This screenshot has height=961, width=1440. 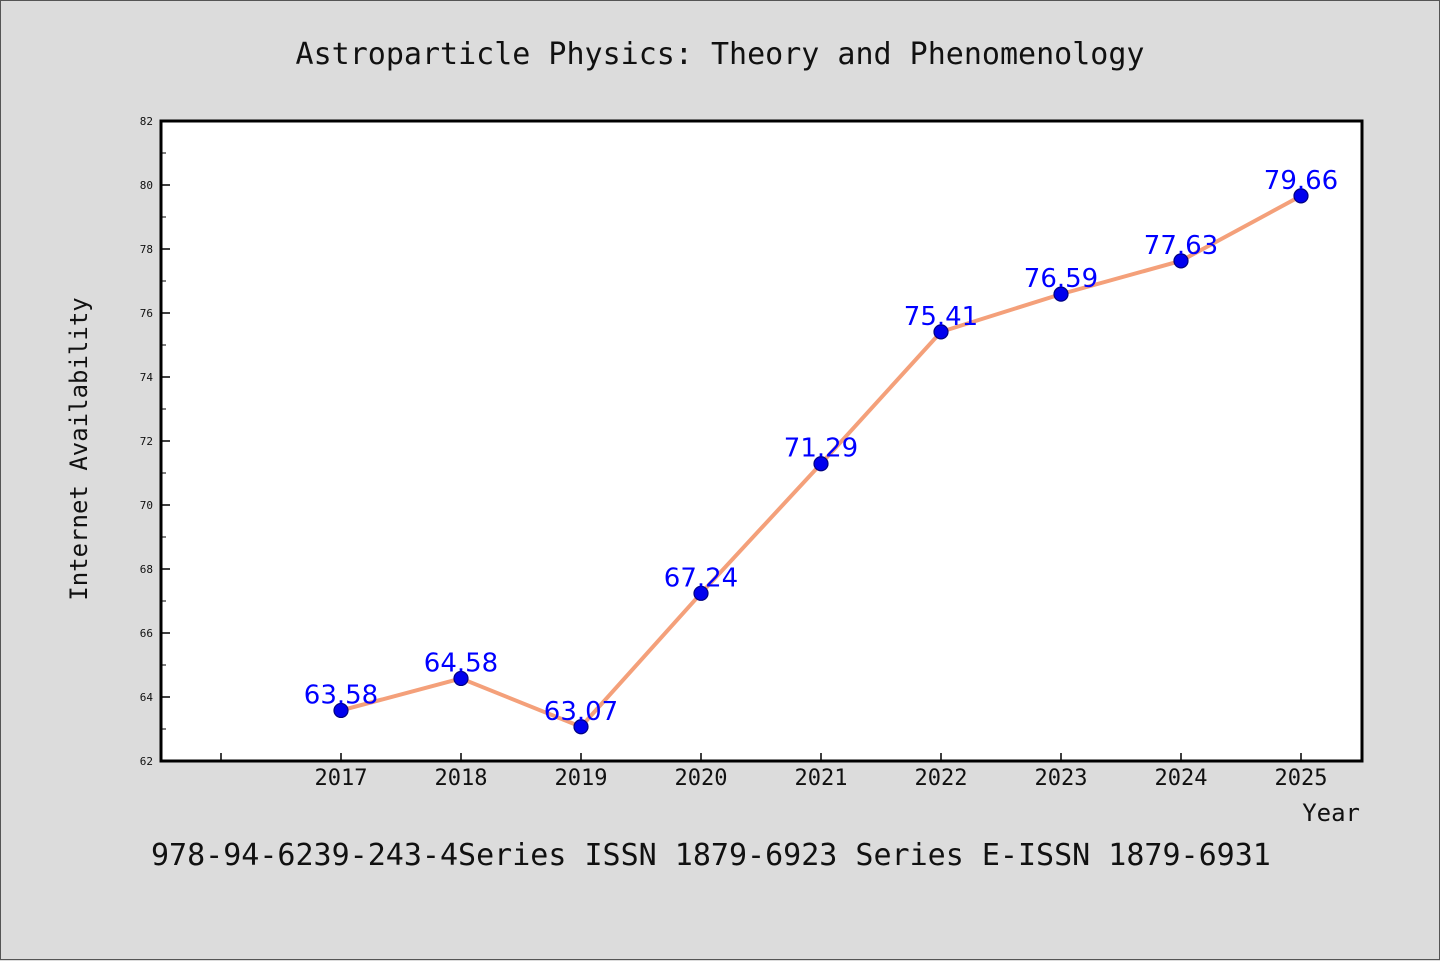 I want to click on x-tick-label: 2025, so click(x=1301, y=778).